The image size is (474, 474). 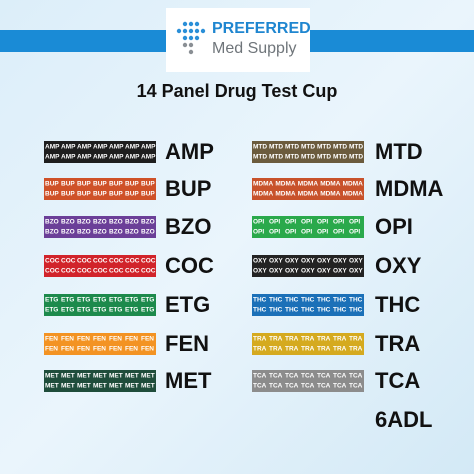 What do you see at coordinates (397, 343) in the screenshot?
I see `drug-label: TRA` at bounding box center [397, 343].